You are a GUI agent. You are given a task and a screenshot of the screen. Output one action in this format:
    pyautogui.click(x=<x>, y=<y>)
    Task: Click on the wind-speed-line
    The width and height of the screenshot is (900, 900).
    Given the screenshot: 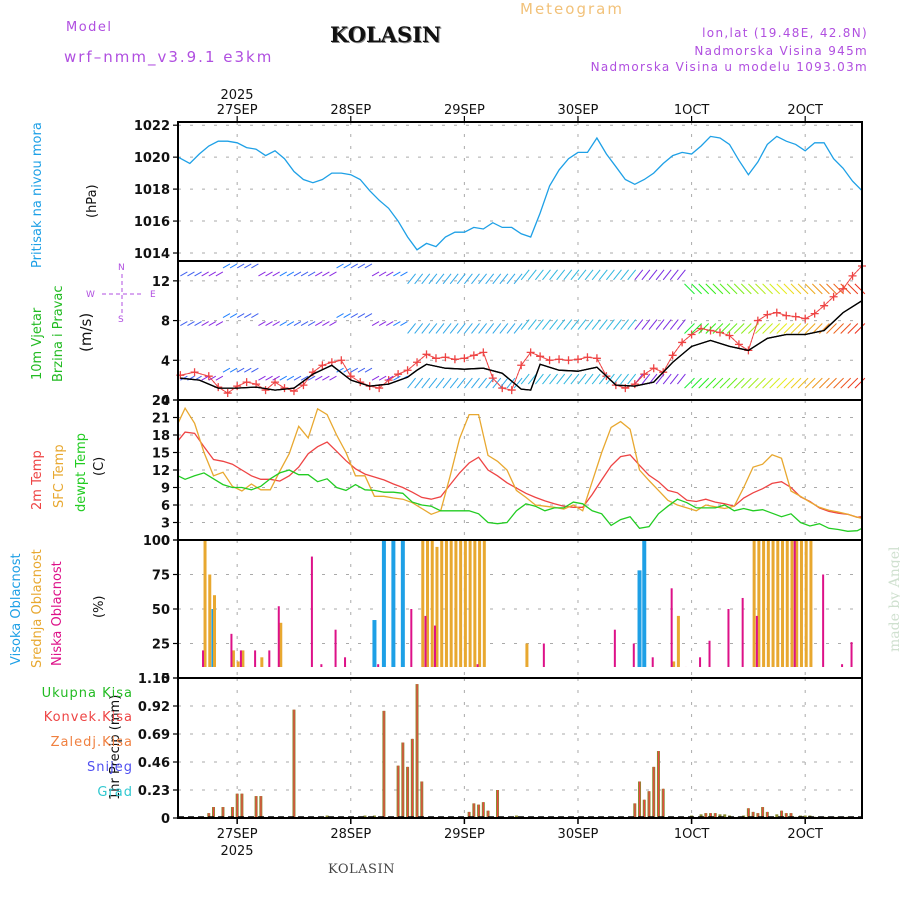 What is the action you would take?
    pyautogui.click(x=521, y=345)
    